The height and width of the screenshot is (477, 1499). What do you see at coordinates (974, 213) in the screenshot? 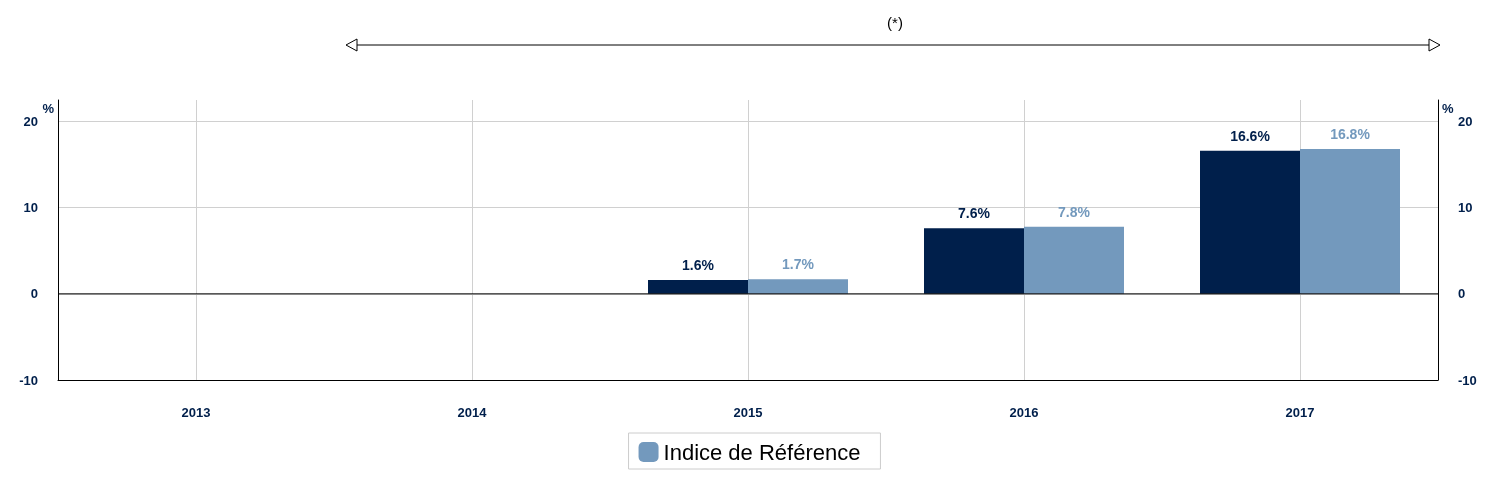
I see `data-label: 7.6%` at bounding box center [974, 213].